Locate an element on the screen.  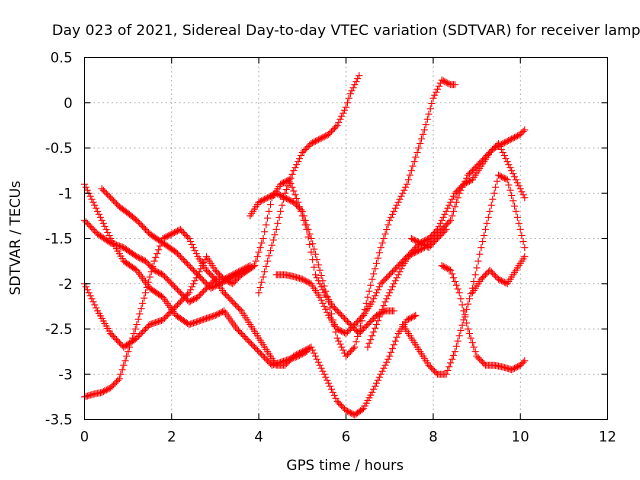
y-tick-label: 0.5 is located at coordinates (61, 59).